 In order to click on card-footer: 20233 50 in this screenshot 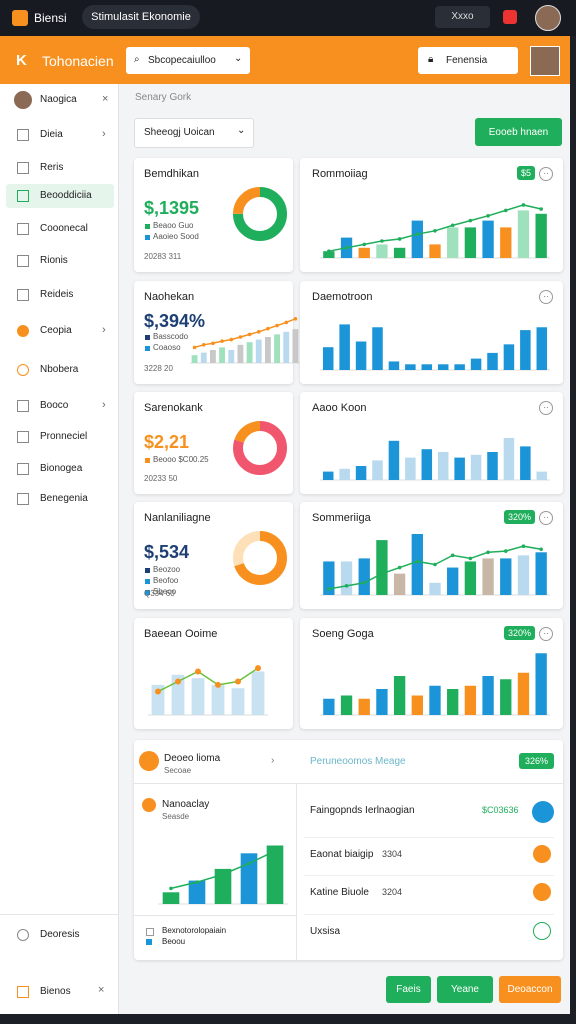, I will do `click(161, 478)`.